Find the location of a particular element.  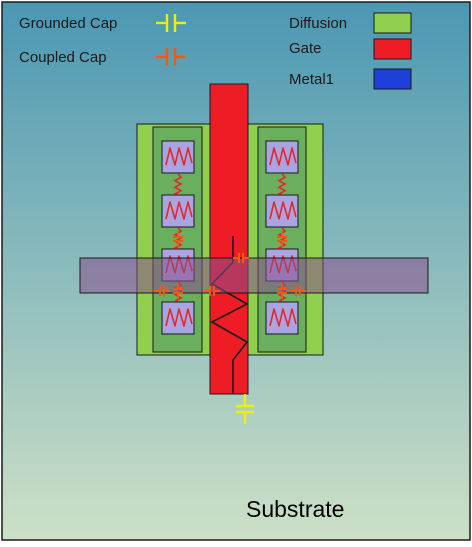

legend-diffusion-swatch is located at coordinates (392, 23).